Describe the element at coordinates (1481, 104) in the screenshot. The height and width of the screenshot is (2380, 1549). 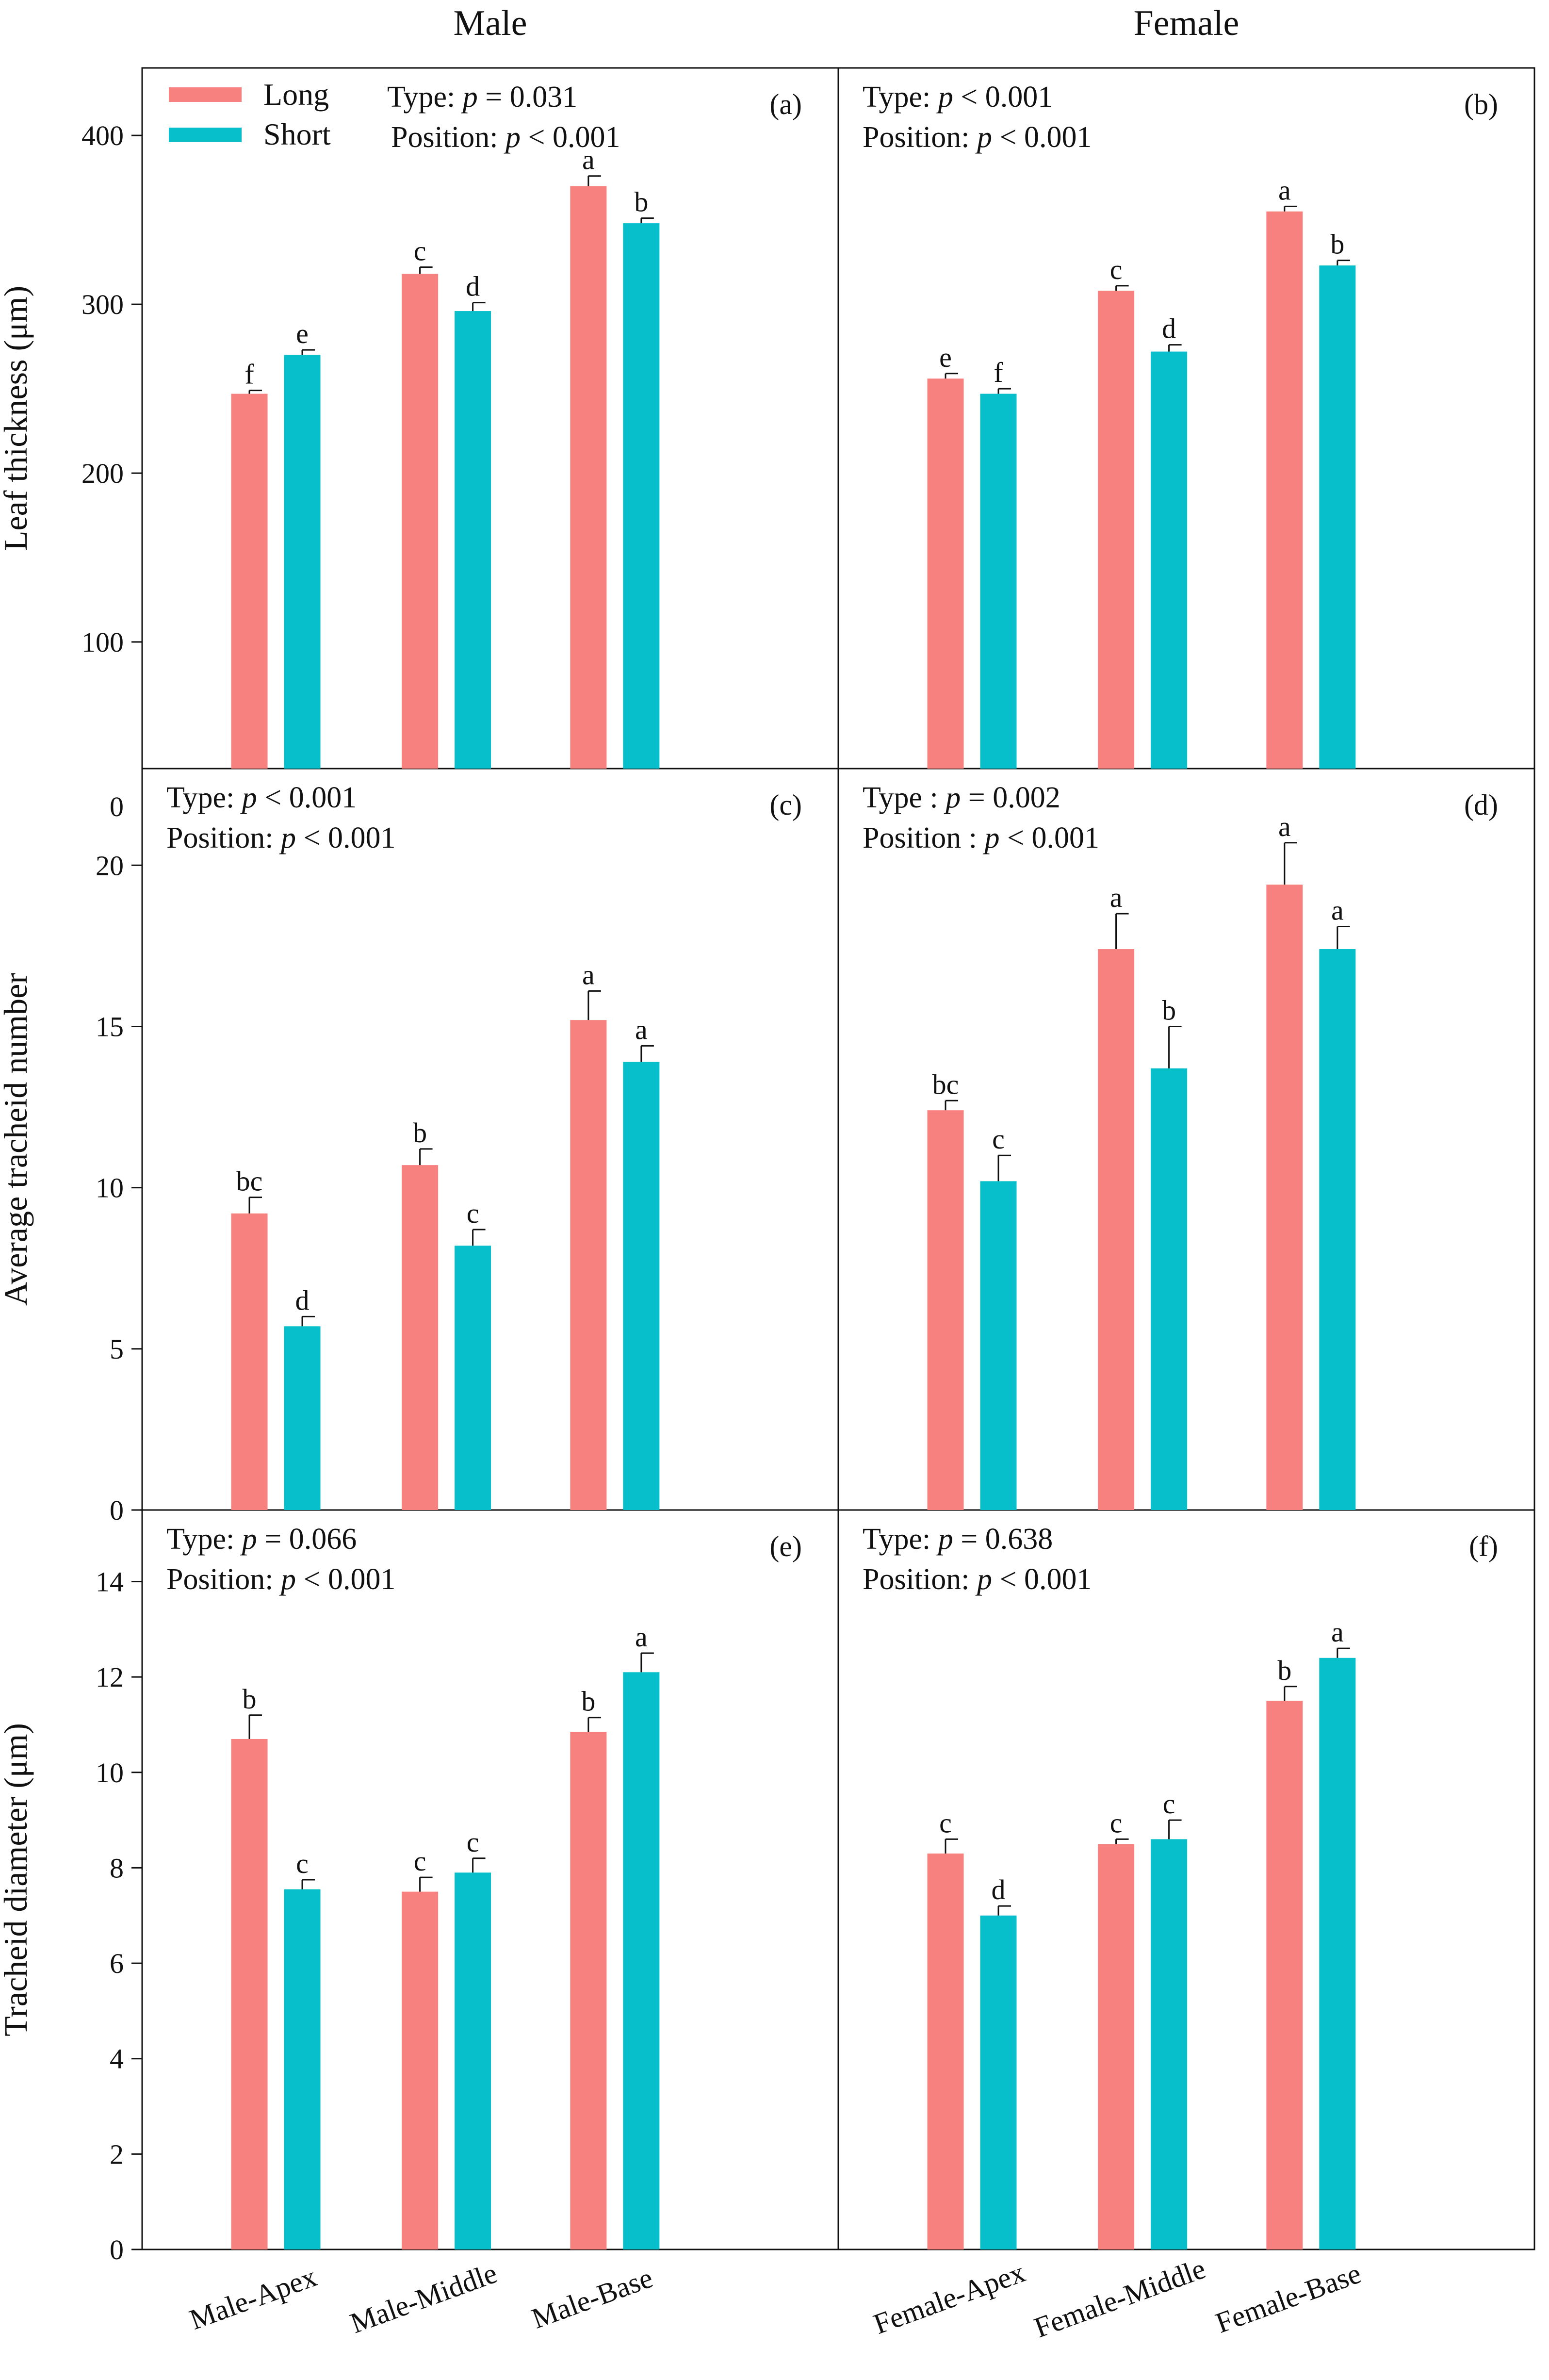
I see `panel-label: (b)` at that location.